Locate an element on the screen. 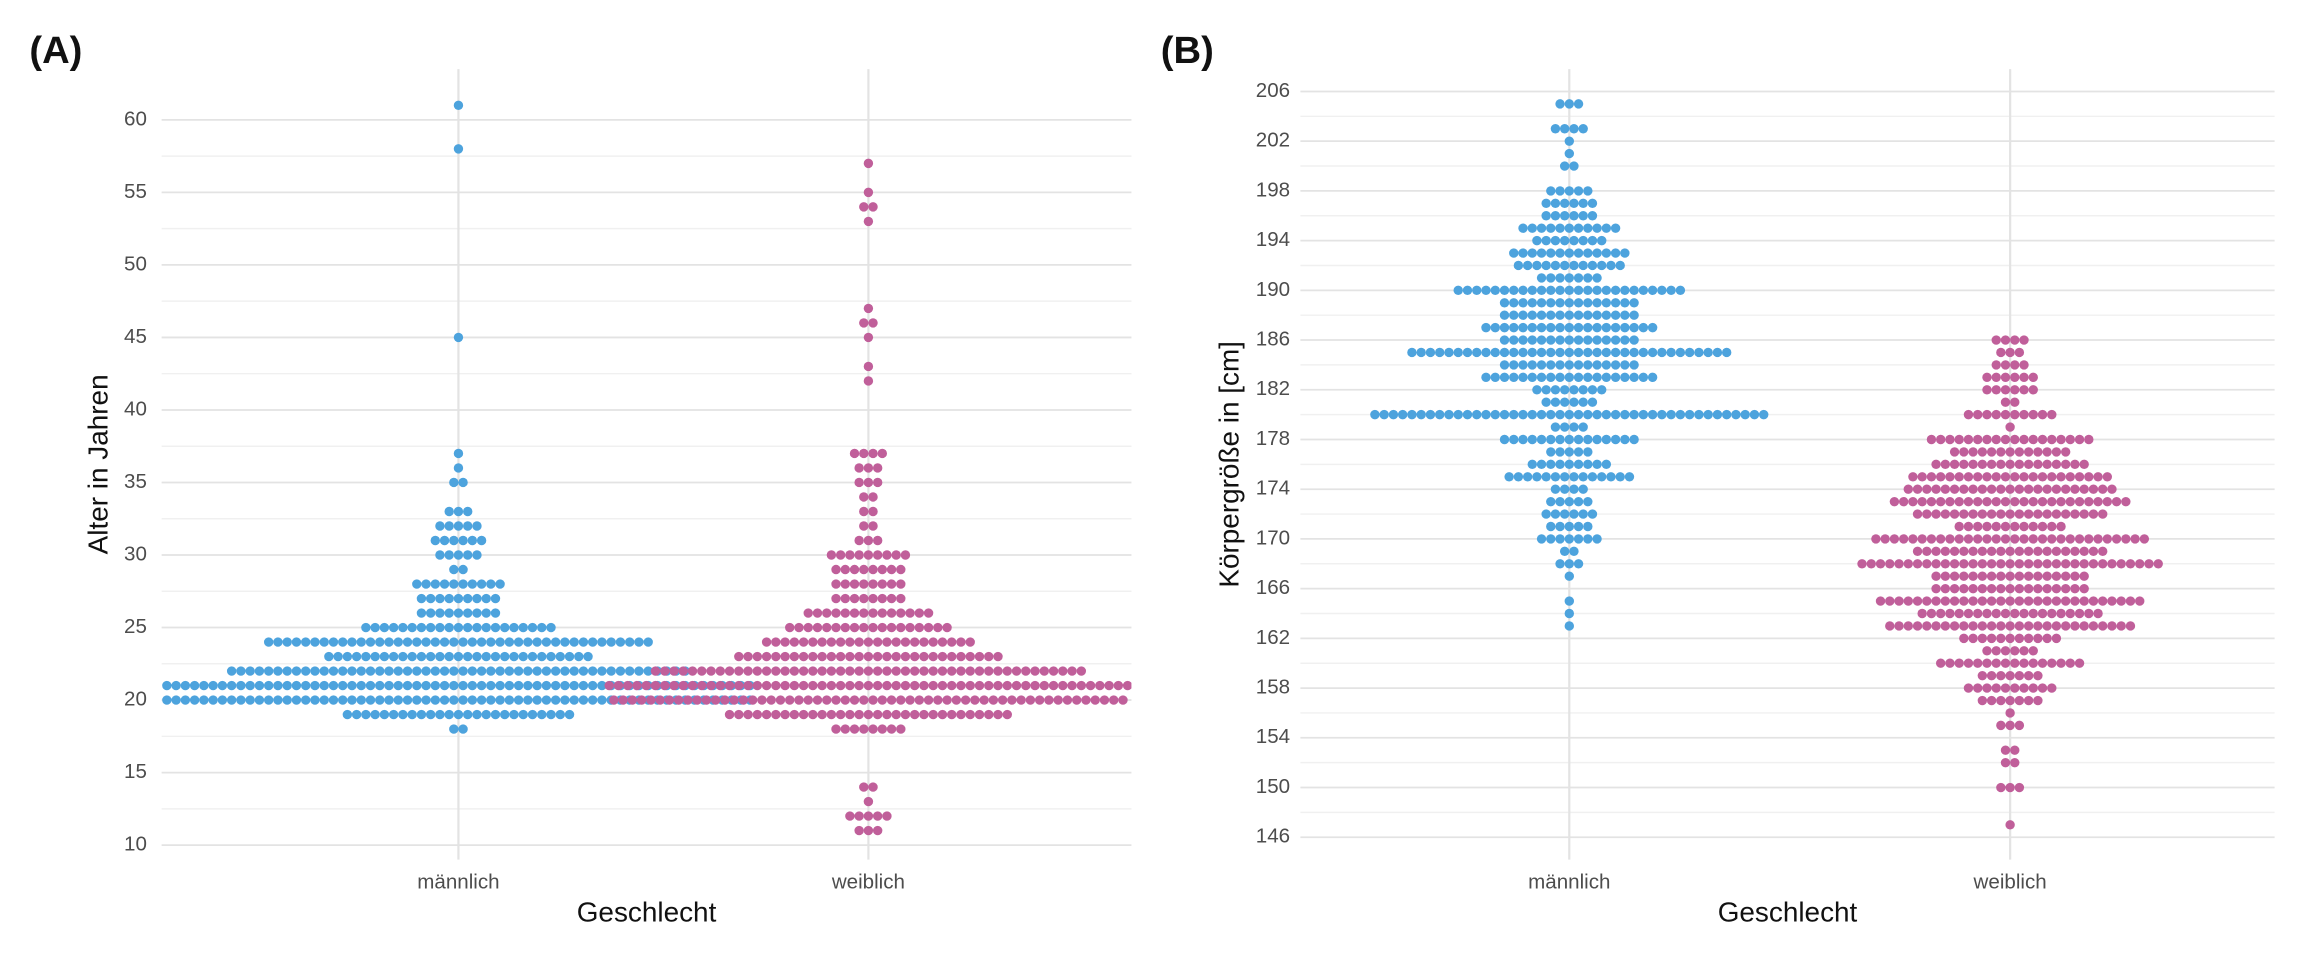 Image resolution: width=2304 pixels, height=960 pixels. y-tick-label: 10 is located at coordinates (135, 844).